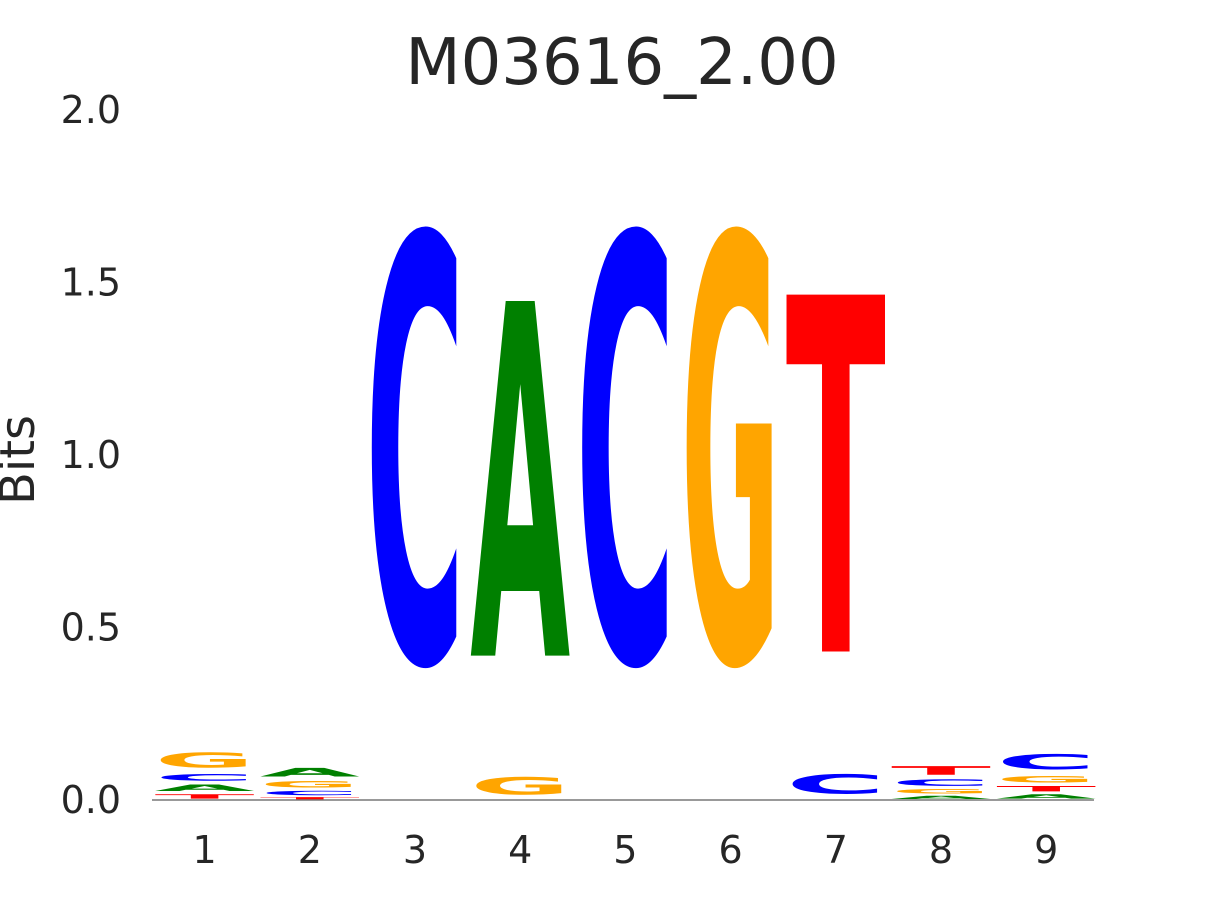  Describe the element at coordinates (941, 850) in the screenshot. I see `x-tick-label: 8` at that location.